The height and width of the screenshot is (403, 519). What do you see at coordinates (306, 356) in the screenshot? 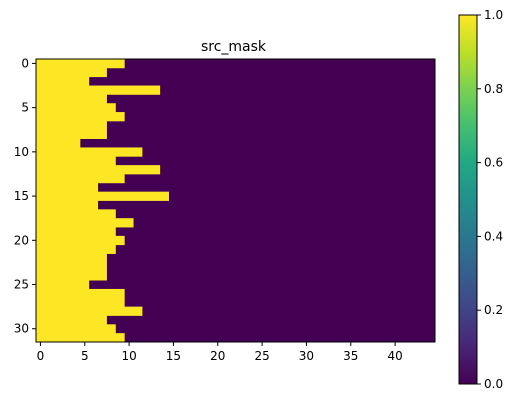
I see `x-tick-label: 30` at bounding box center [306, 356].